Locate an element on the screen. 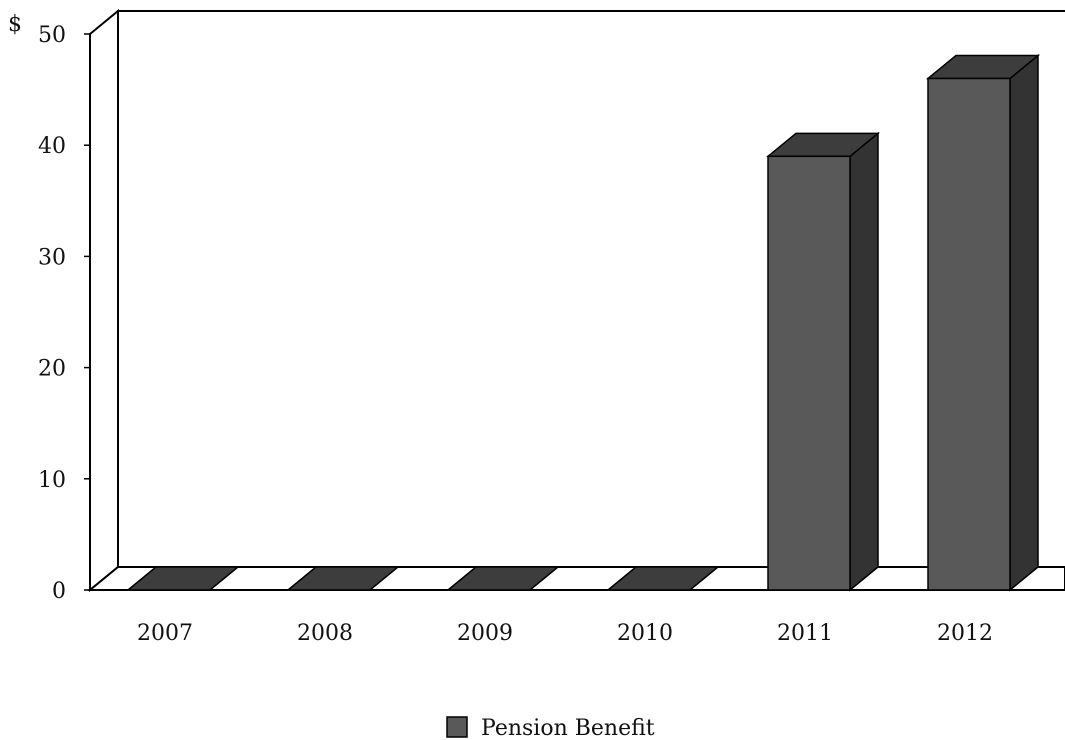 The image size is (1065, 740). bar-2007 is located at coordinates (183, 578).